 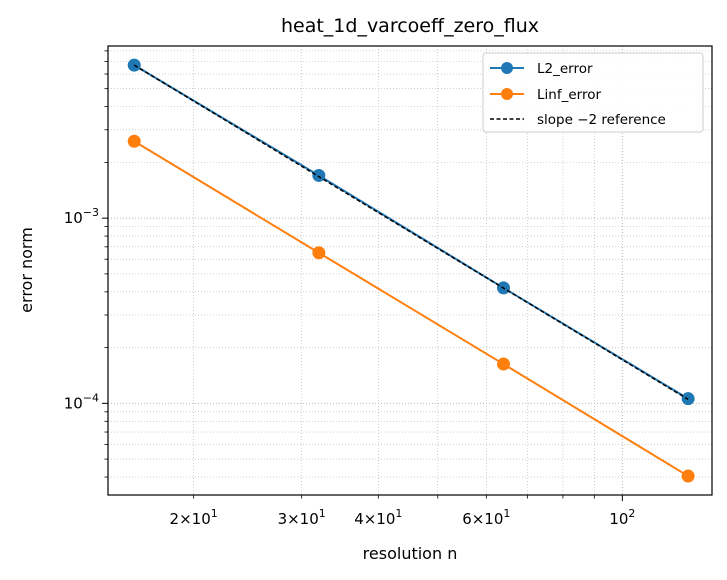 I want to click on y-tick-label: 10⁻³, so click(x=81, y=216).